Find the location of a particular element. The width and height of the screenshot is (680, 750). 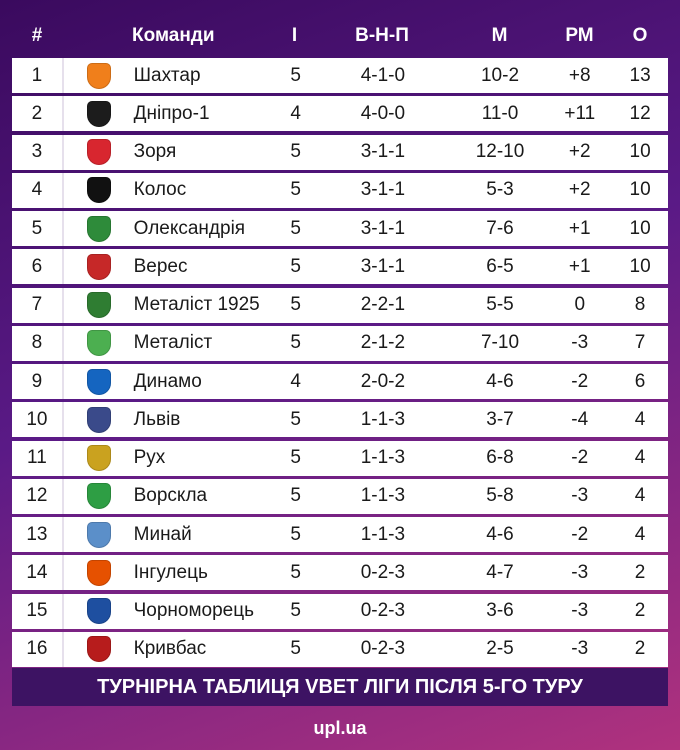

row-goals: 5-5 is located at coordinates (500, 304).